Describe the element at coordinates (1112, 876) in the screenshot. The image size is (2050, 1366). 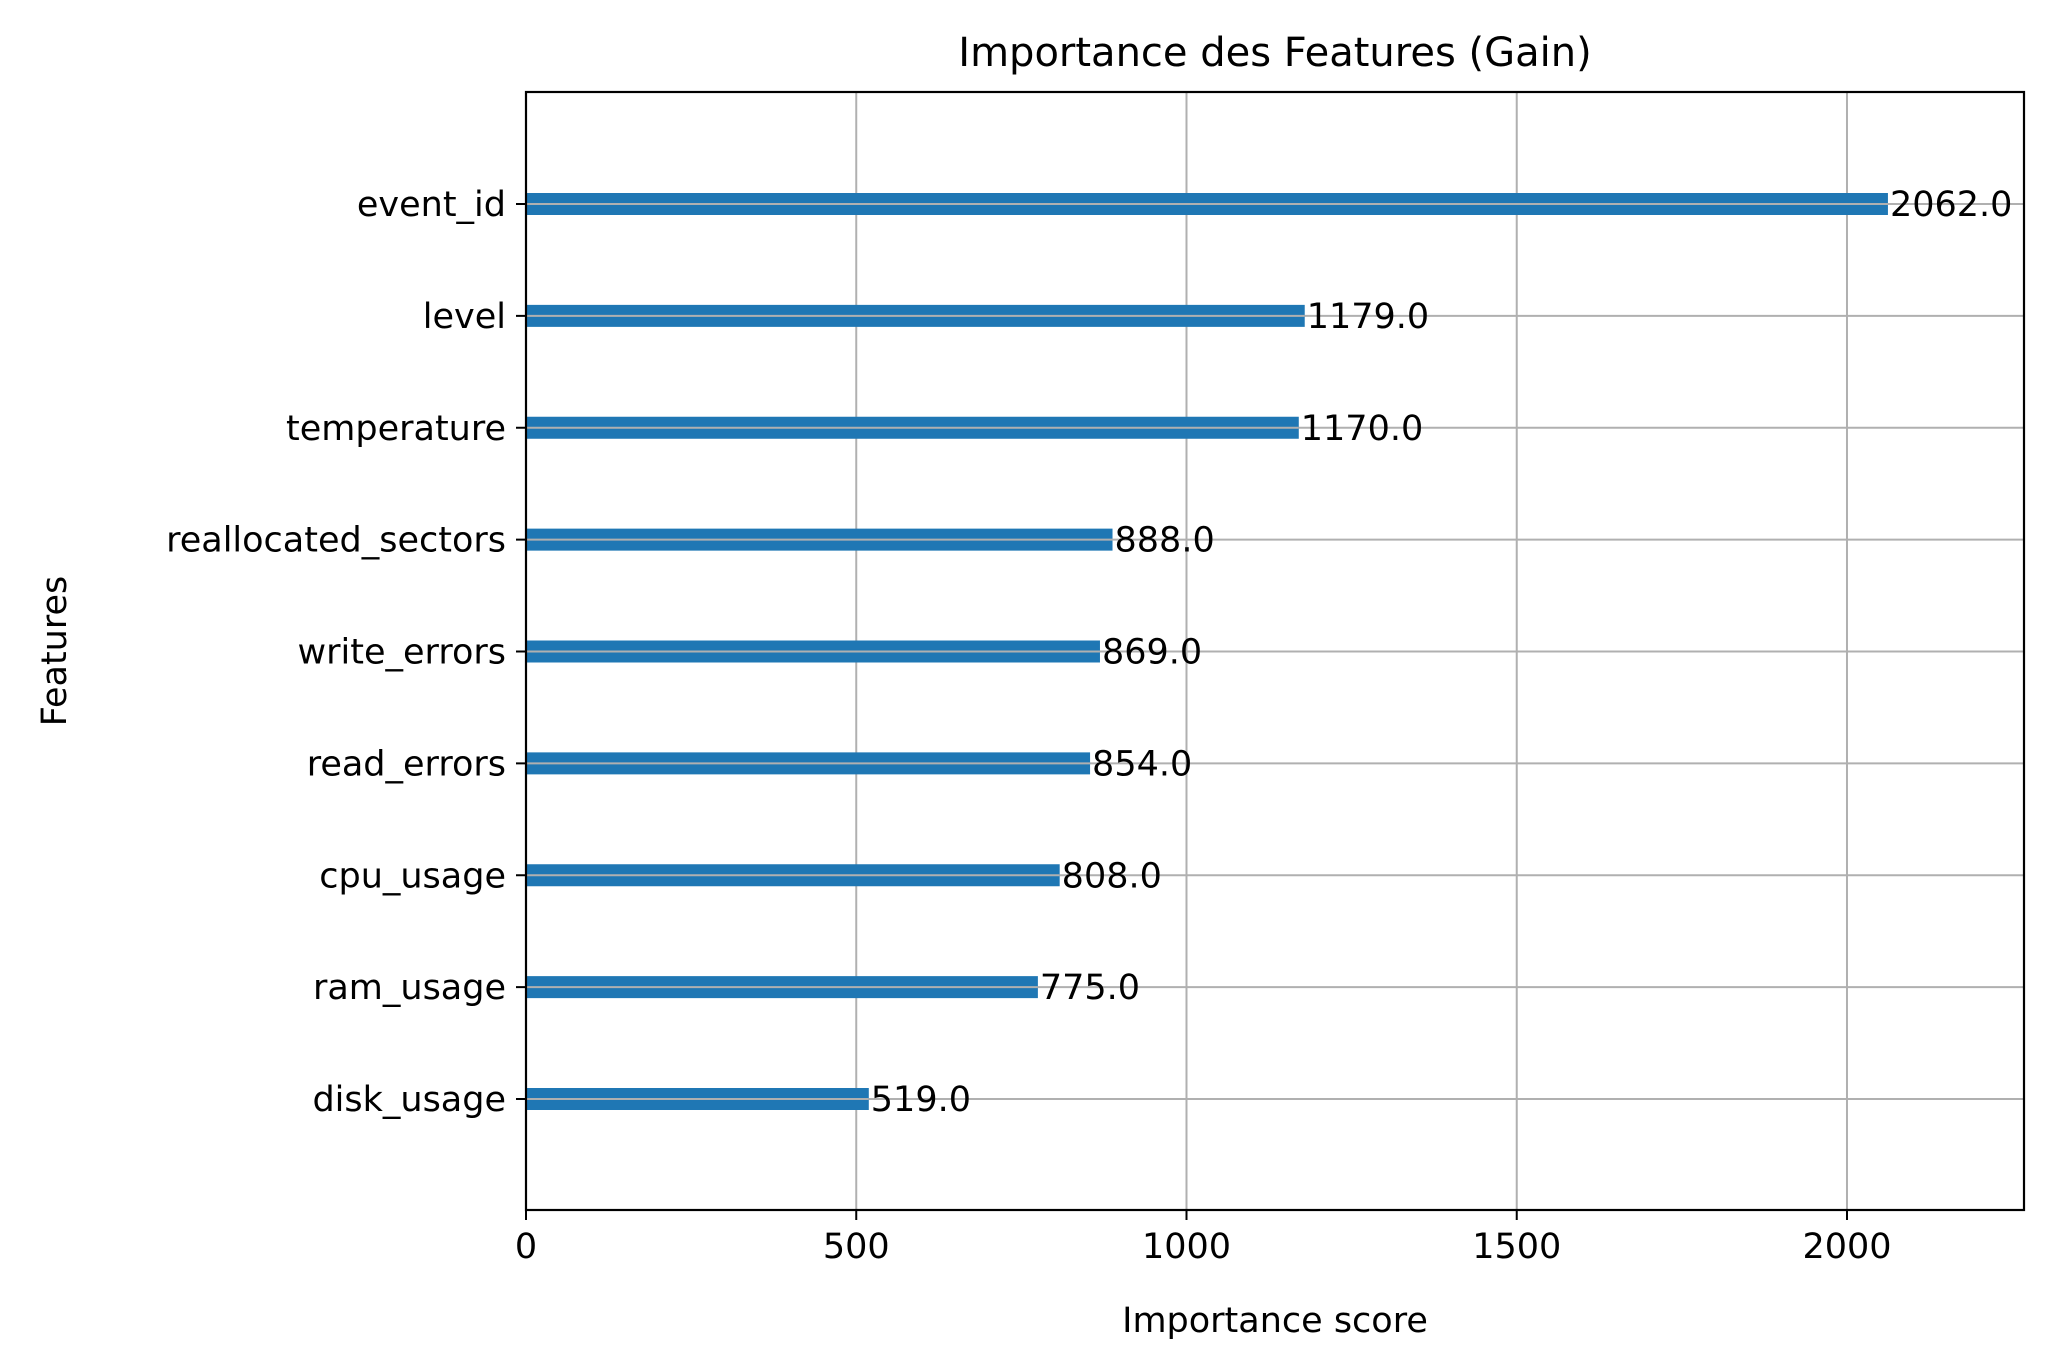
I see `data-label-cpu_usage: 808.0` at that location.